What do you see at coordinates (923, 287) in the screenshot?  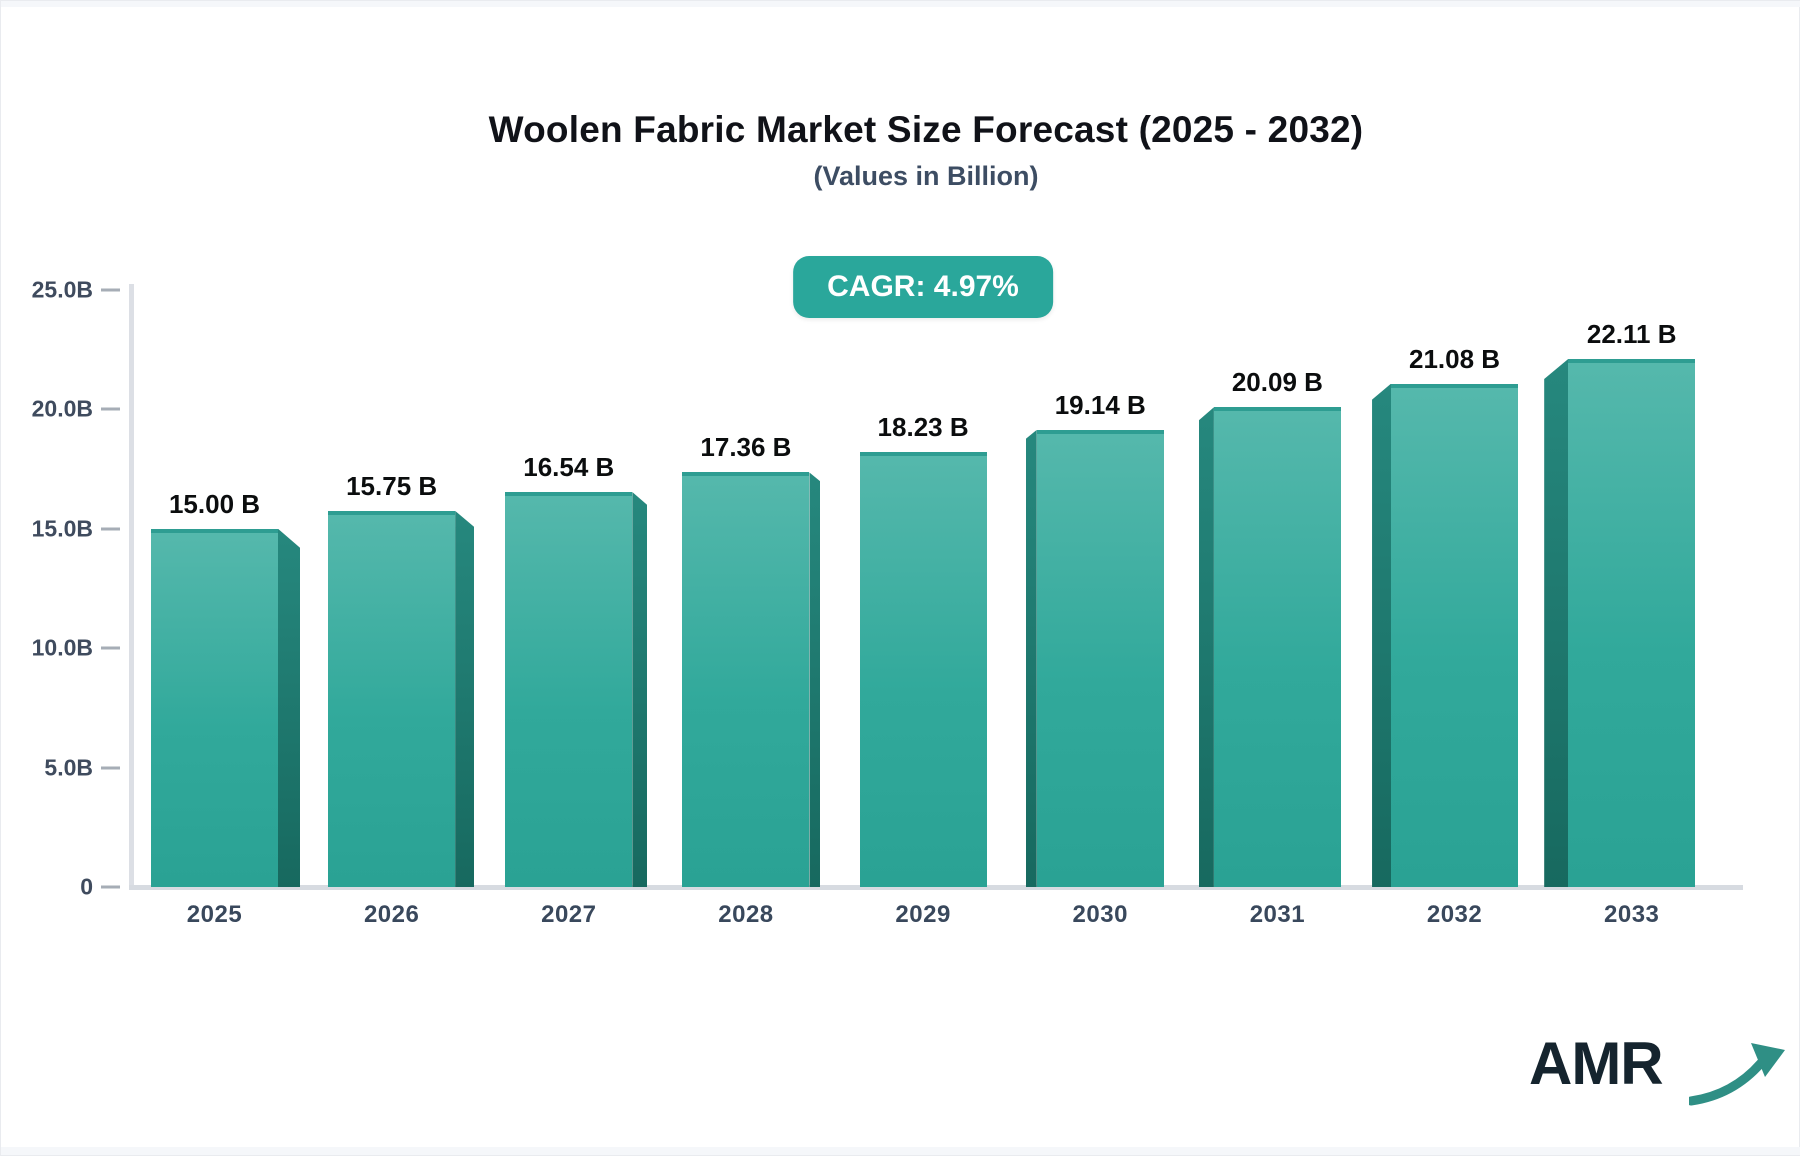 I see `cagr-badge: CAGR: 4.97%` at bounding box center [923, 287].